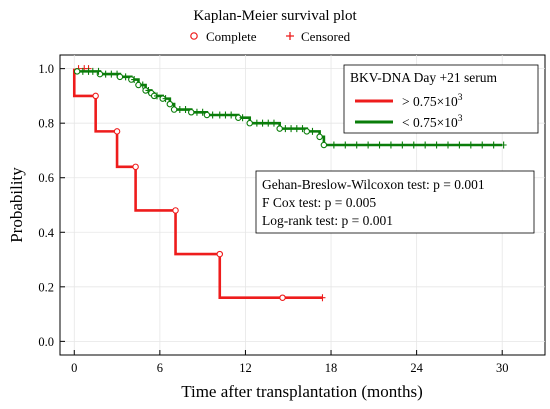  I want to click on x-tick-label: 18, so click(331, 368).